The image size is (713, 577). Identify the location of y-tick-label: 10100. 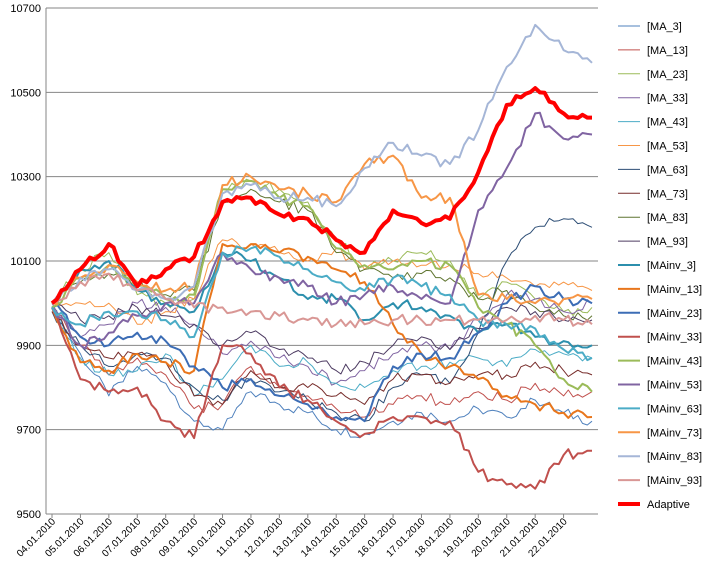
(25, 262).